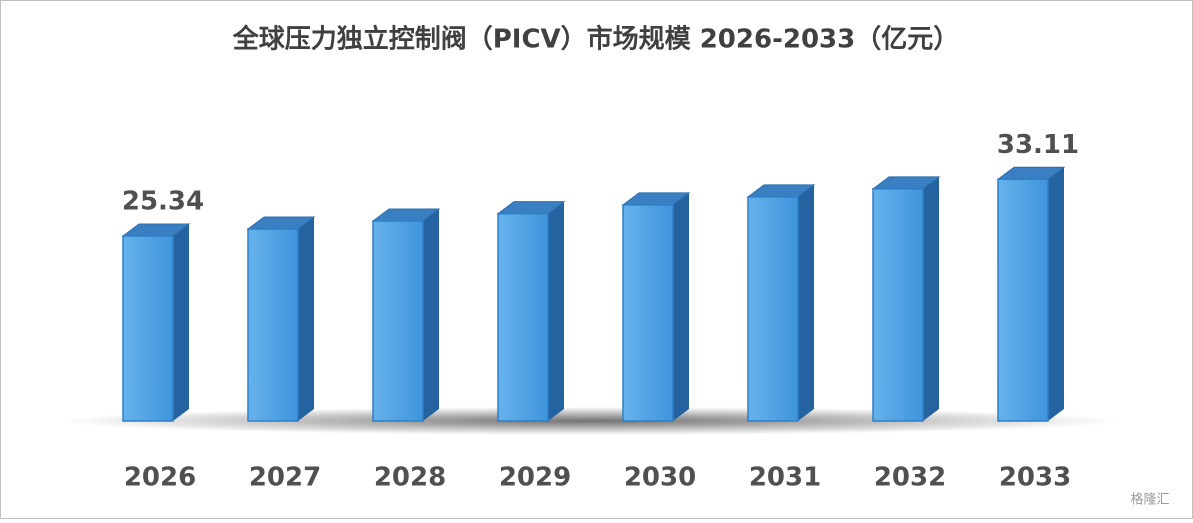  What do you see at coordinates (596, 39) in the screenshot?
I see `chart-title: 全球压力独立控制阀（PICV）市场规模 2026-2033（亿元）` at bounding box center [596, 39].